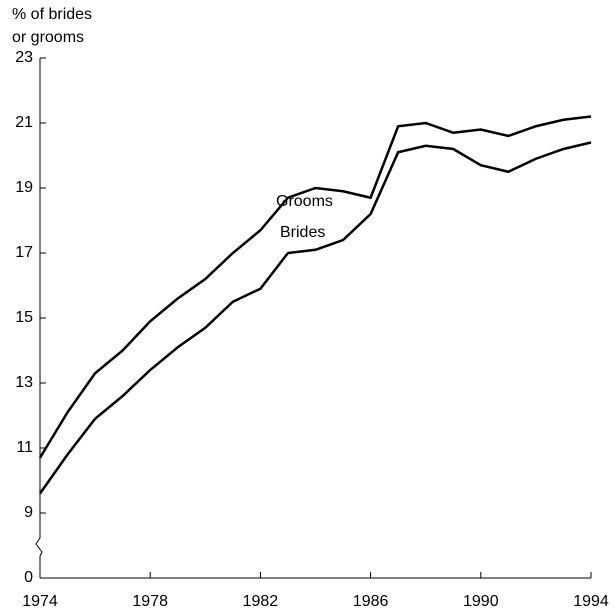 The height and width of the screenshot is (616, 615). Describe the element at coordinates (24, 252) in the screenshot. I see `y-tick-label: 17` at that location.